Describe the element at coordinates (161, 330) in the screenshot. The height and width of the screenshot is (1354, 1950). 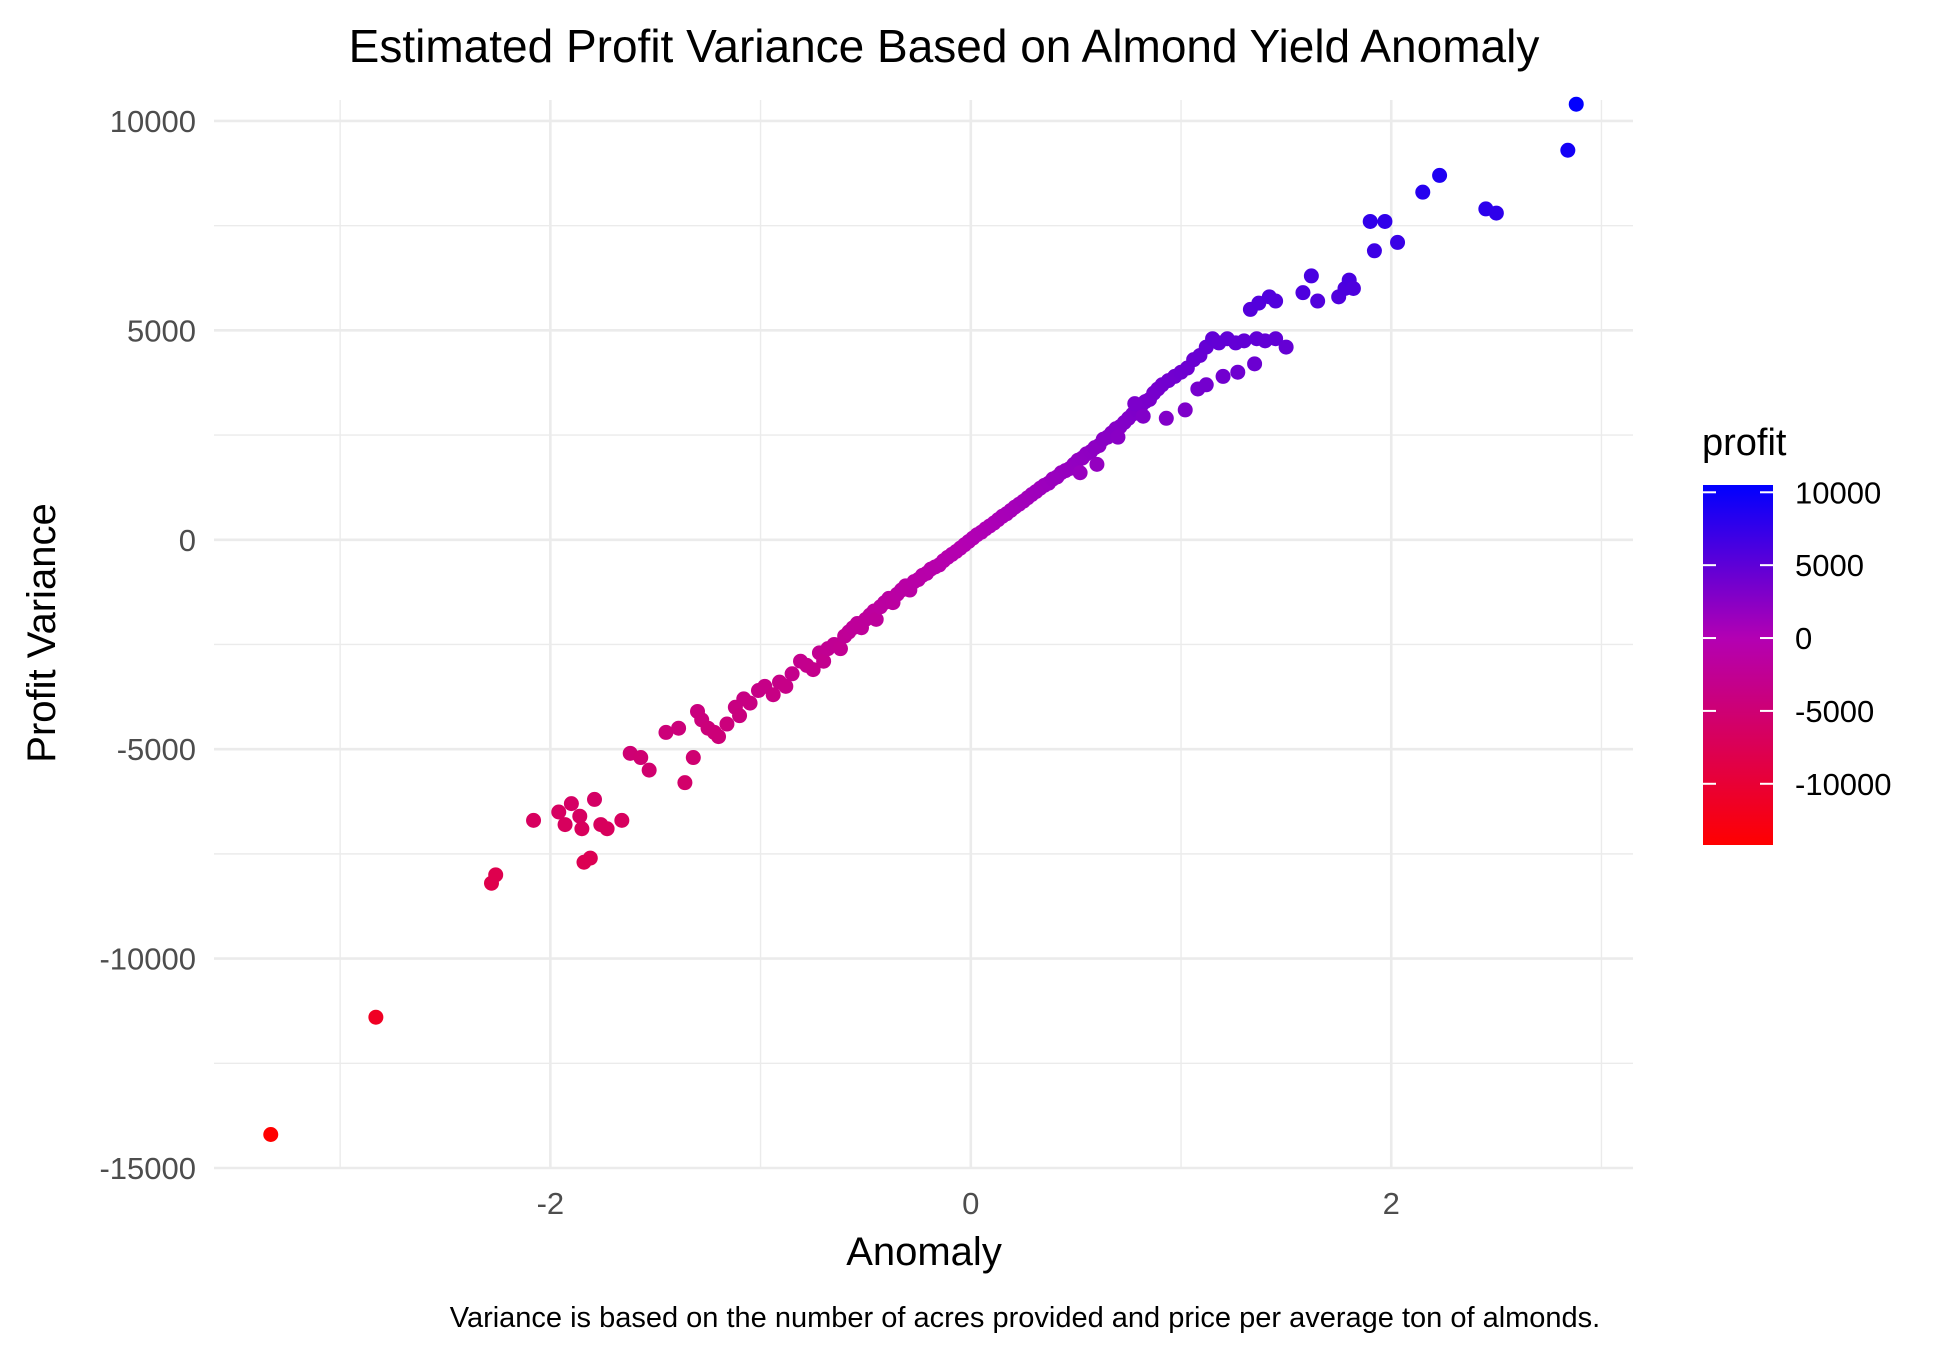
I see `y-tick-label: 5000` at that location.